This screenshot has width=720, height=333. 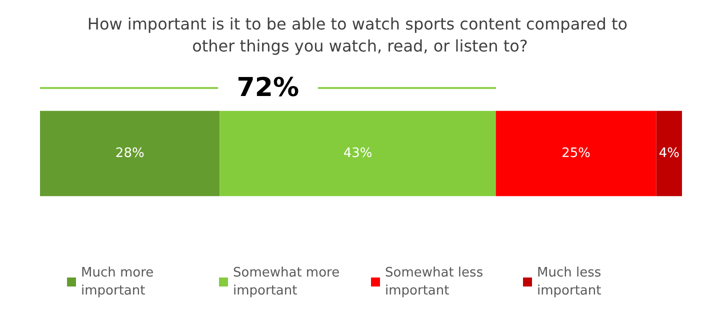 I want to click on legend-label: Somewhat more important, so click(x=288, y=282).